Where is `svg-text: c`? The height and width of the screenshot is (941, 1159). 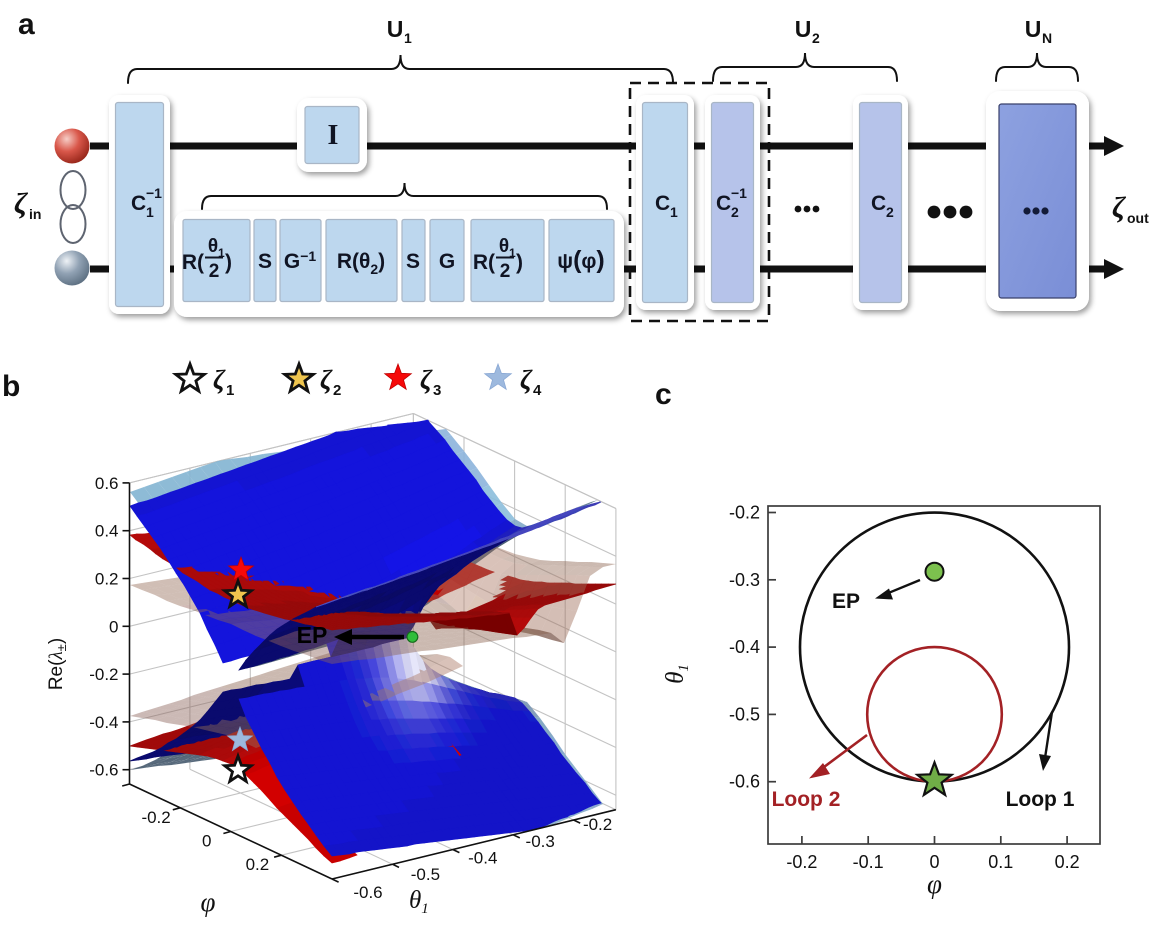
svg-text: c is located at coordinates (663, 394).